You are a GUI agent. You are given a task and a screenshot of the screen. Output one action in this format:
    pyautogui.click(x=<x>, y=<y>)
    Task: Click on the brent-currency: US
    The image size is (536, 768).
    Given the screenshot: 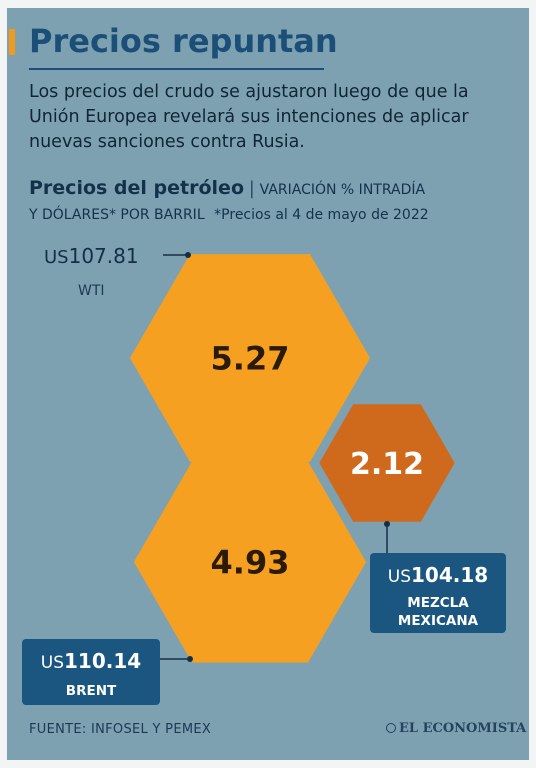 What is the action you would take?
    pyautogui.click(x=52, y=663)
    